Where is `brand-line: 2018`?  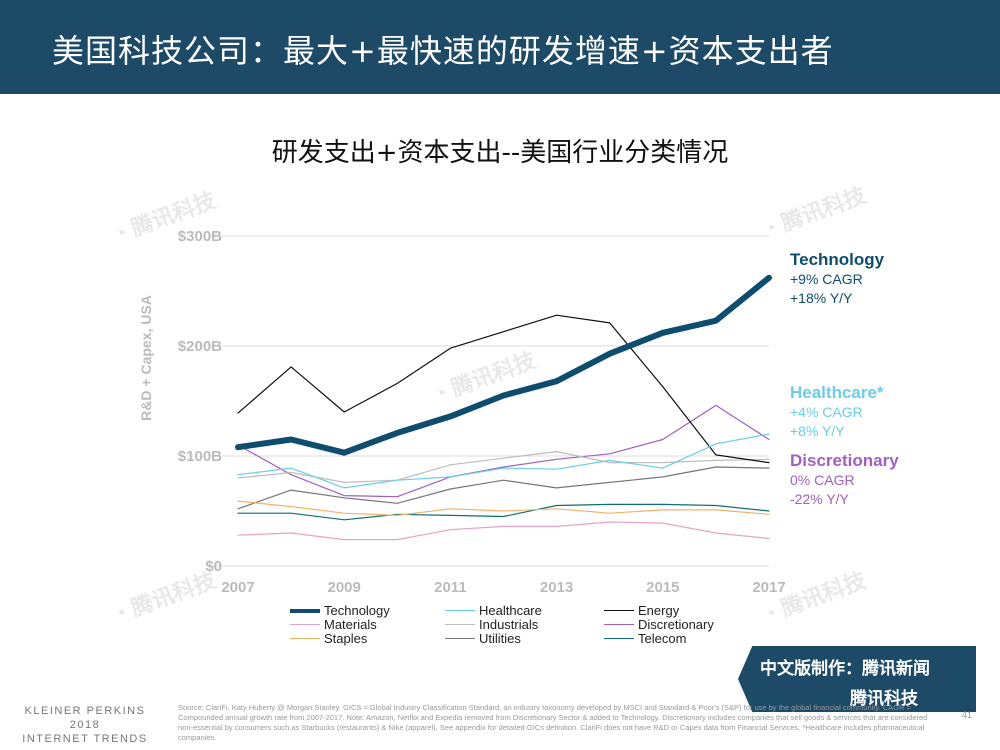
brand-line: 2018 is located at coordinates (85, 725).